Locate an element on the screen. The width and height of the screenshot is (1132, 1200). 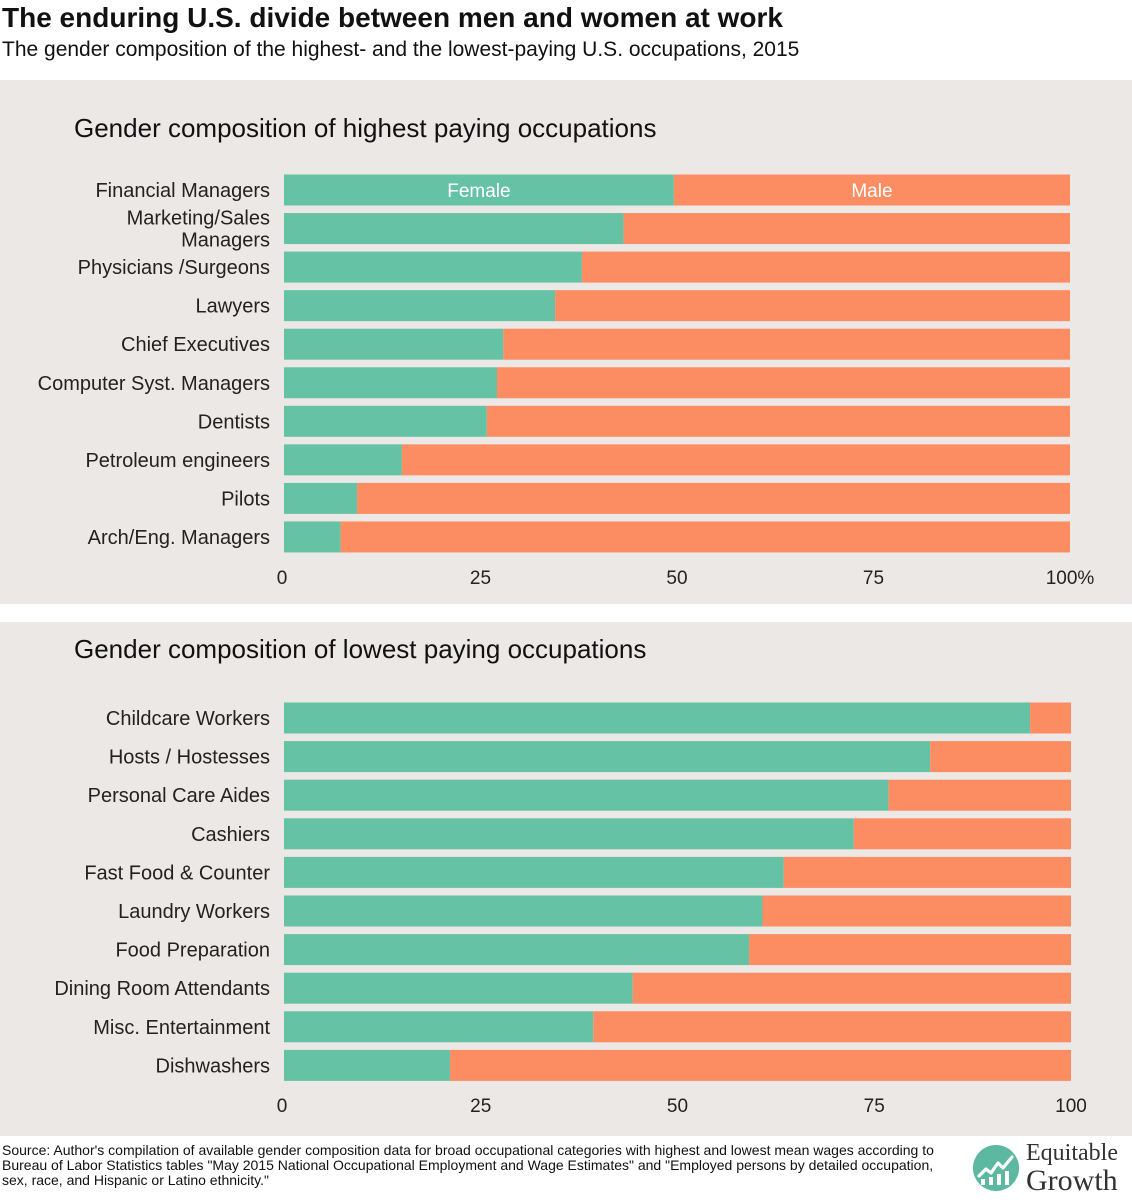
high-bar-male-dentists is located at coordinates (778, 421).